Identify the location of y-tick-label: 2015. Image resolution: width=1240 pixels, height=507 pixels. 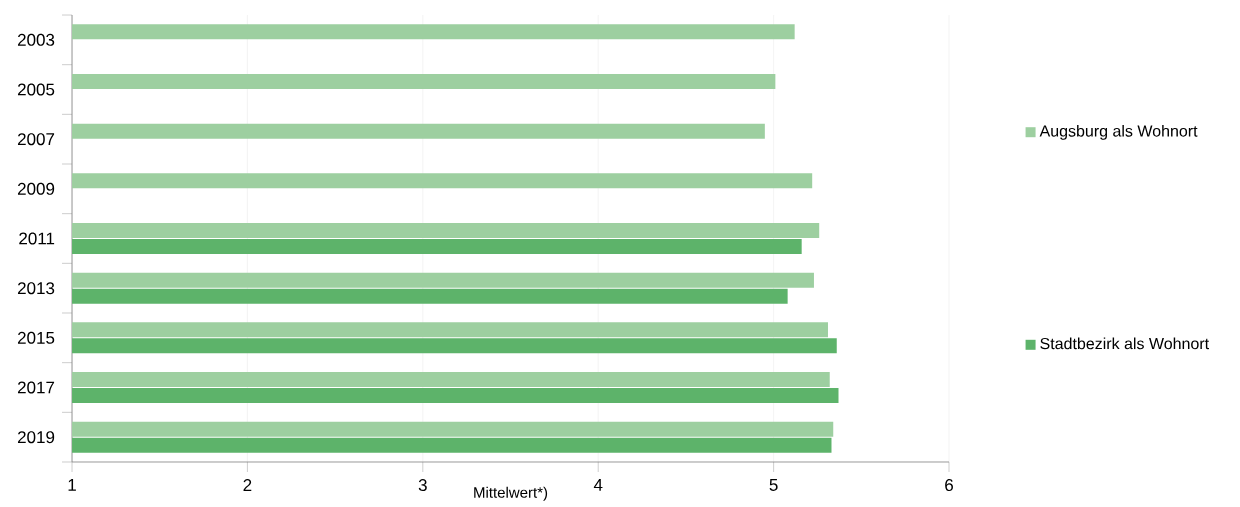
(36, 337).